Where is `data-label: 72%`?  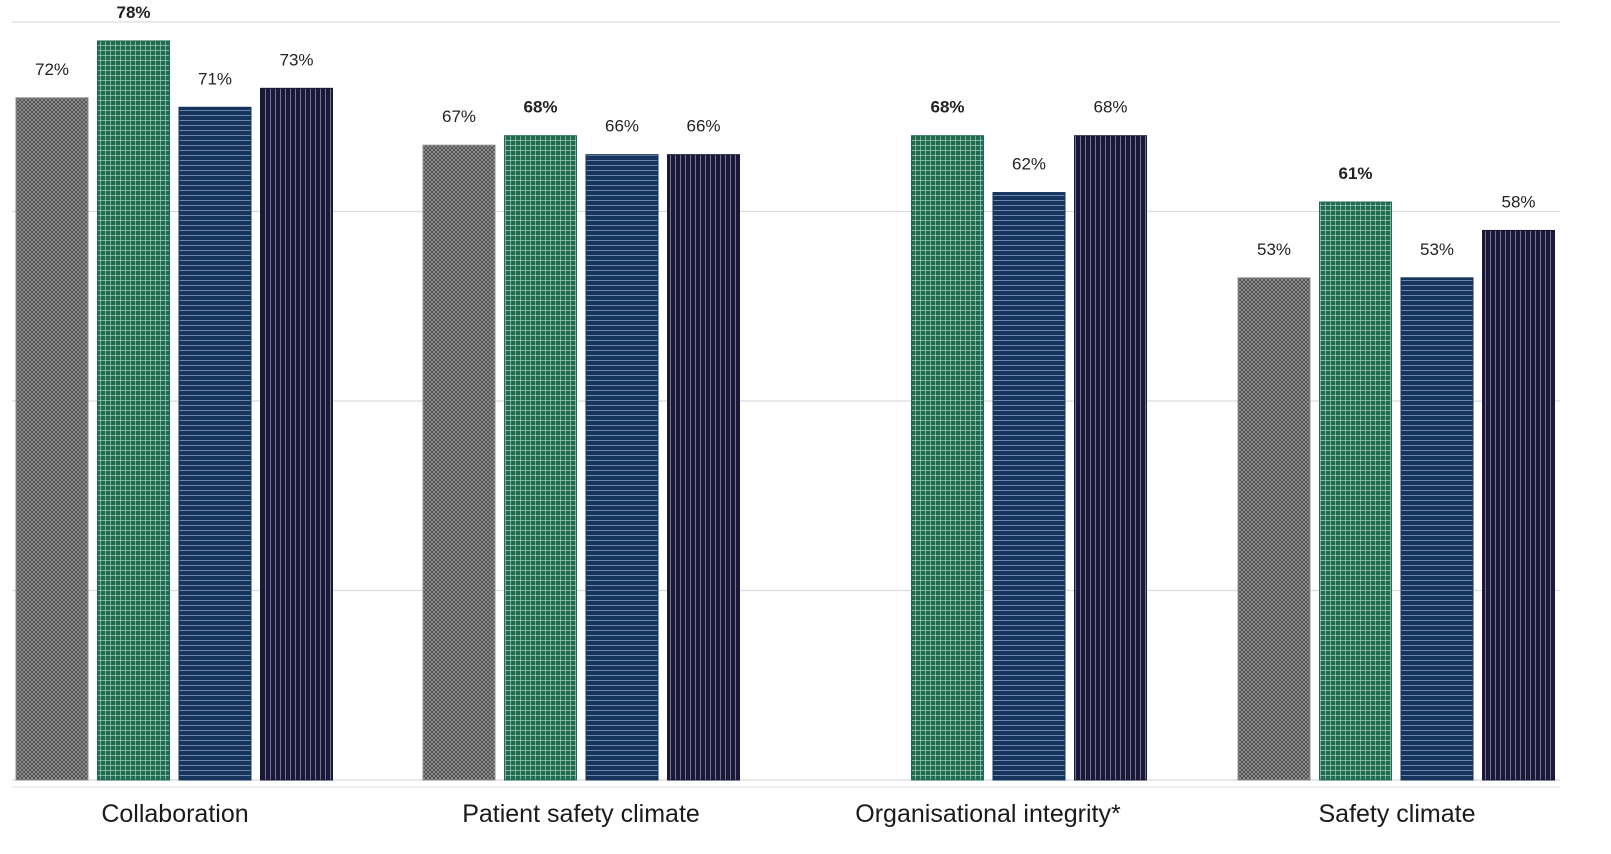
data-label: 72% is located at coordinates (52, 69).